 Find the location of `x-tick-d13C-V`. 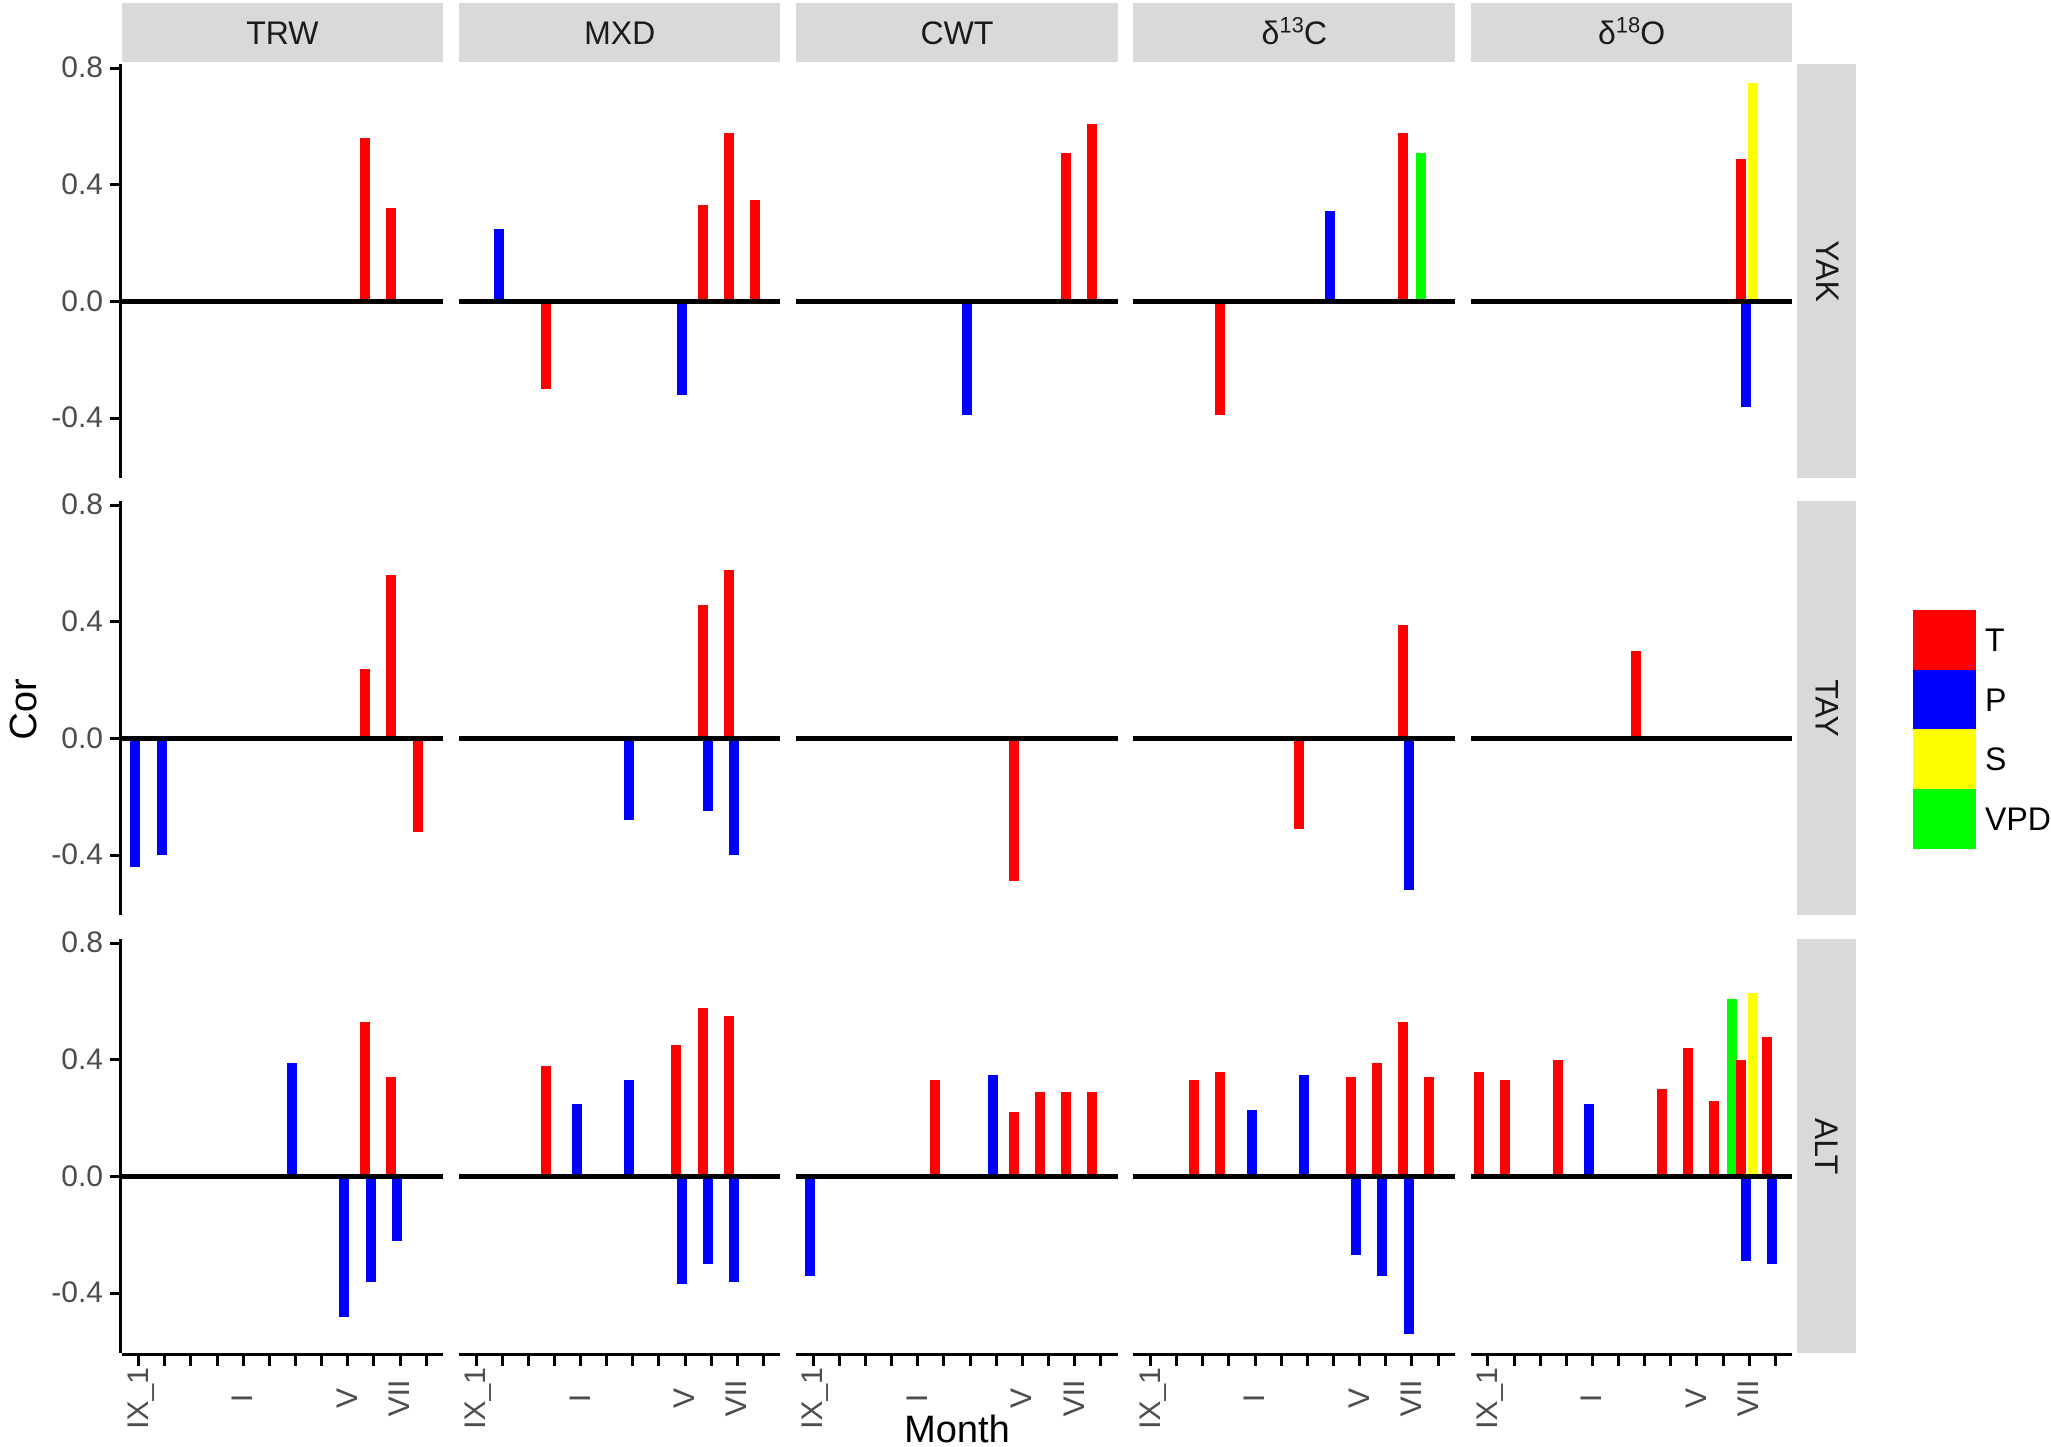

x-tick-d13C-V is located at coordinates (1360, 1361).